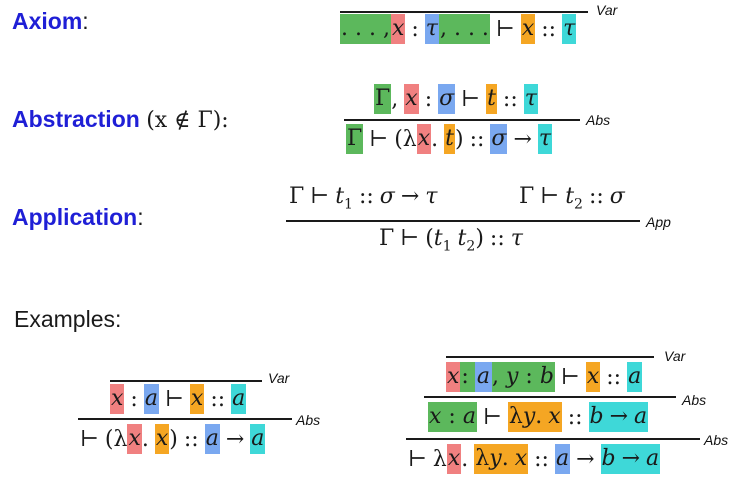  What do you see at coordinates (363, 198) in the screenshot?
I see `application-premise-left: Γ ⊢ t1:: σ → τ` at bounding box center [363, 198].